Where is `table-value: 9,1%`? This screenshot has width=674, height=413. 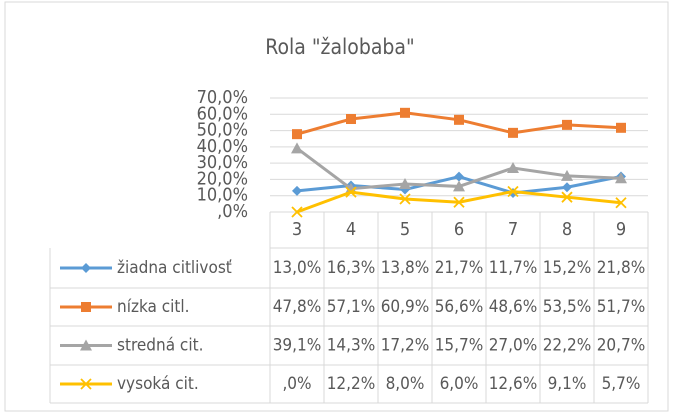
table-value: 9,1% is located at coordinates (567, 384).